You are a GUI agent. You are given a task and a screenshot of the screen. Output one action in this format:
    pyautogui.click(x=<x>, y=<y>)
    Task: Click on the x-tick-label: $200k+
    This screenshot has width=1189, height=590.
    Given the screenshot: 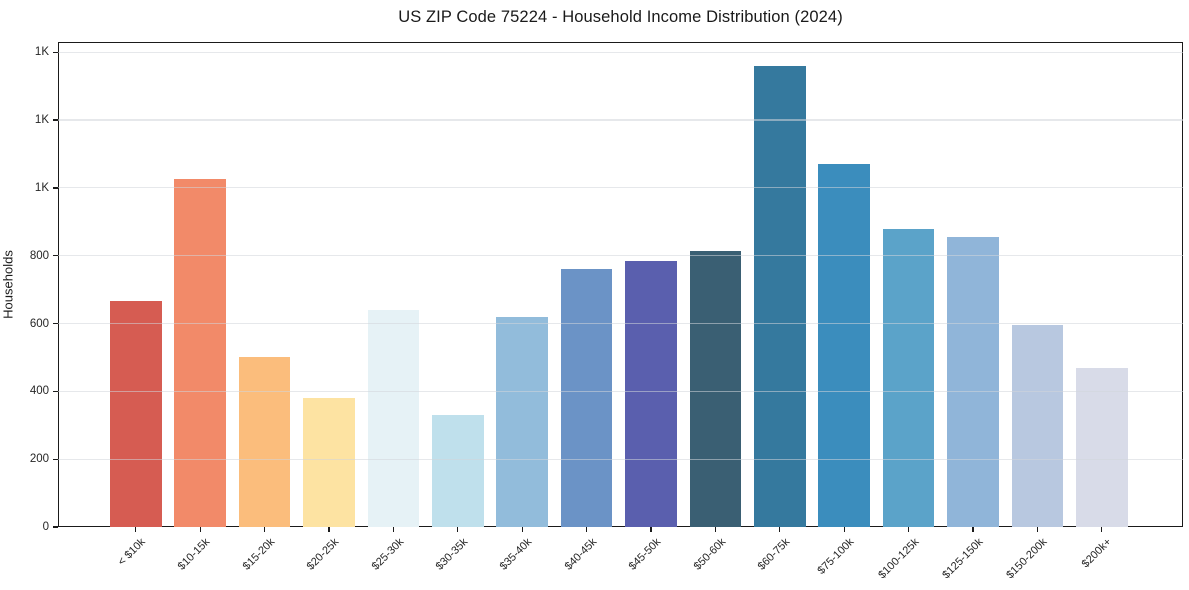 What is the action you would take?
    pyautogui.click(x=1097, y=553)
    